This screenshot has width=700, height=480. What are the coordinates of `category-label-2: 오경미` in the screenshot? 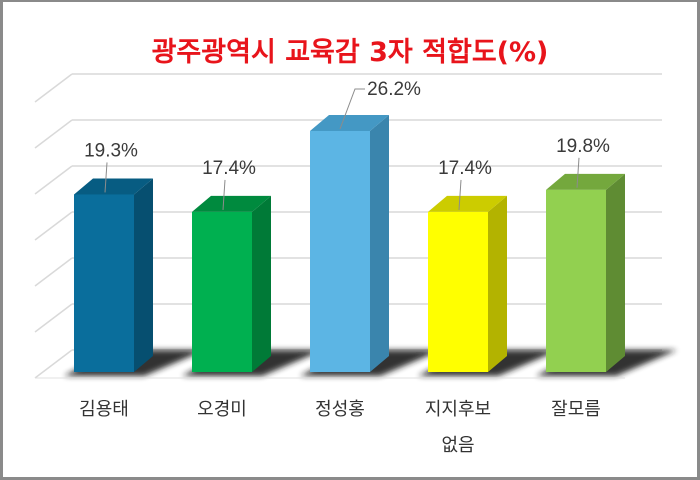 It's located at (222, 409).